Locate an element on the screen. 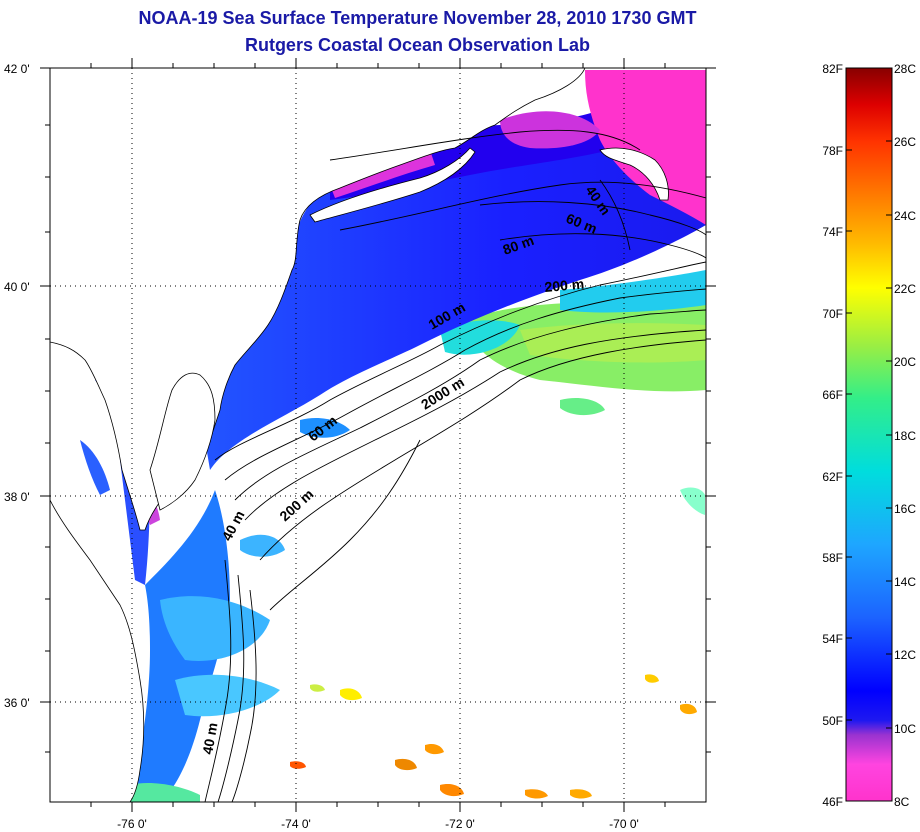 This screenshot has width=920, height=832. land-mass-south is located at coordinates (97, 650).